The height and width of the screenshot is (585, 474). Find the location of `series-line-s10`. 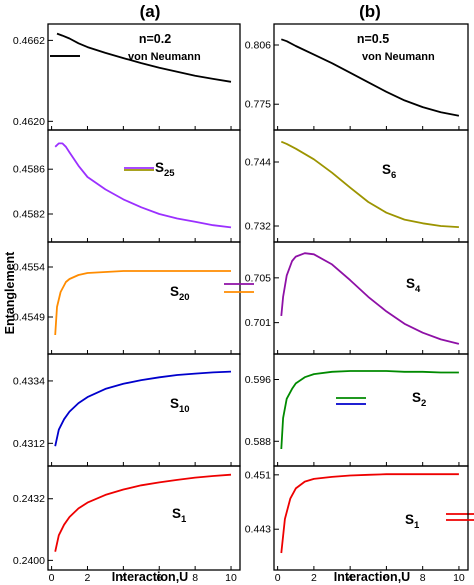

series-line-s10 is located at coordinates (143, 408).